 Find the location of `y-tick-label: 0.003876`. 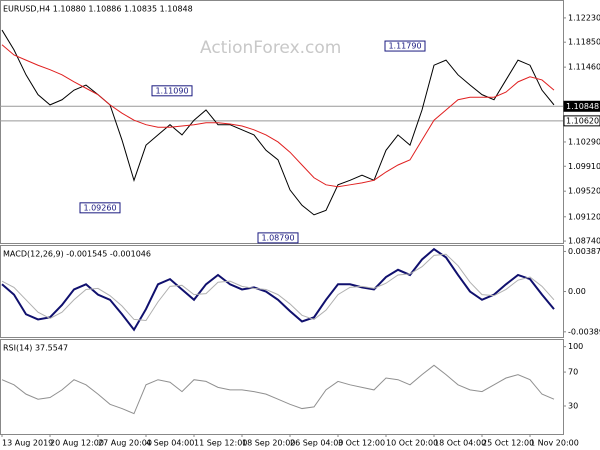

y-tick-label: 0.003876 is located at coordinates (584, 251).